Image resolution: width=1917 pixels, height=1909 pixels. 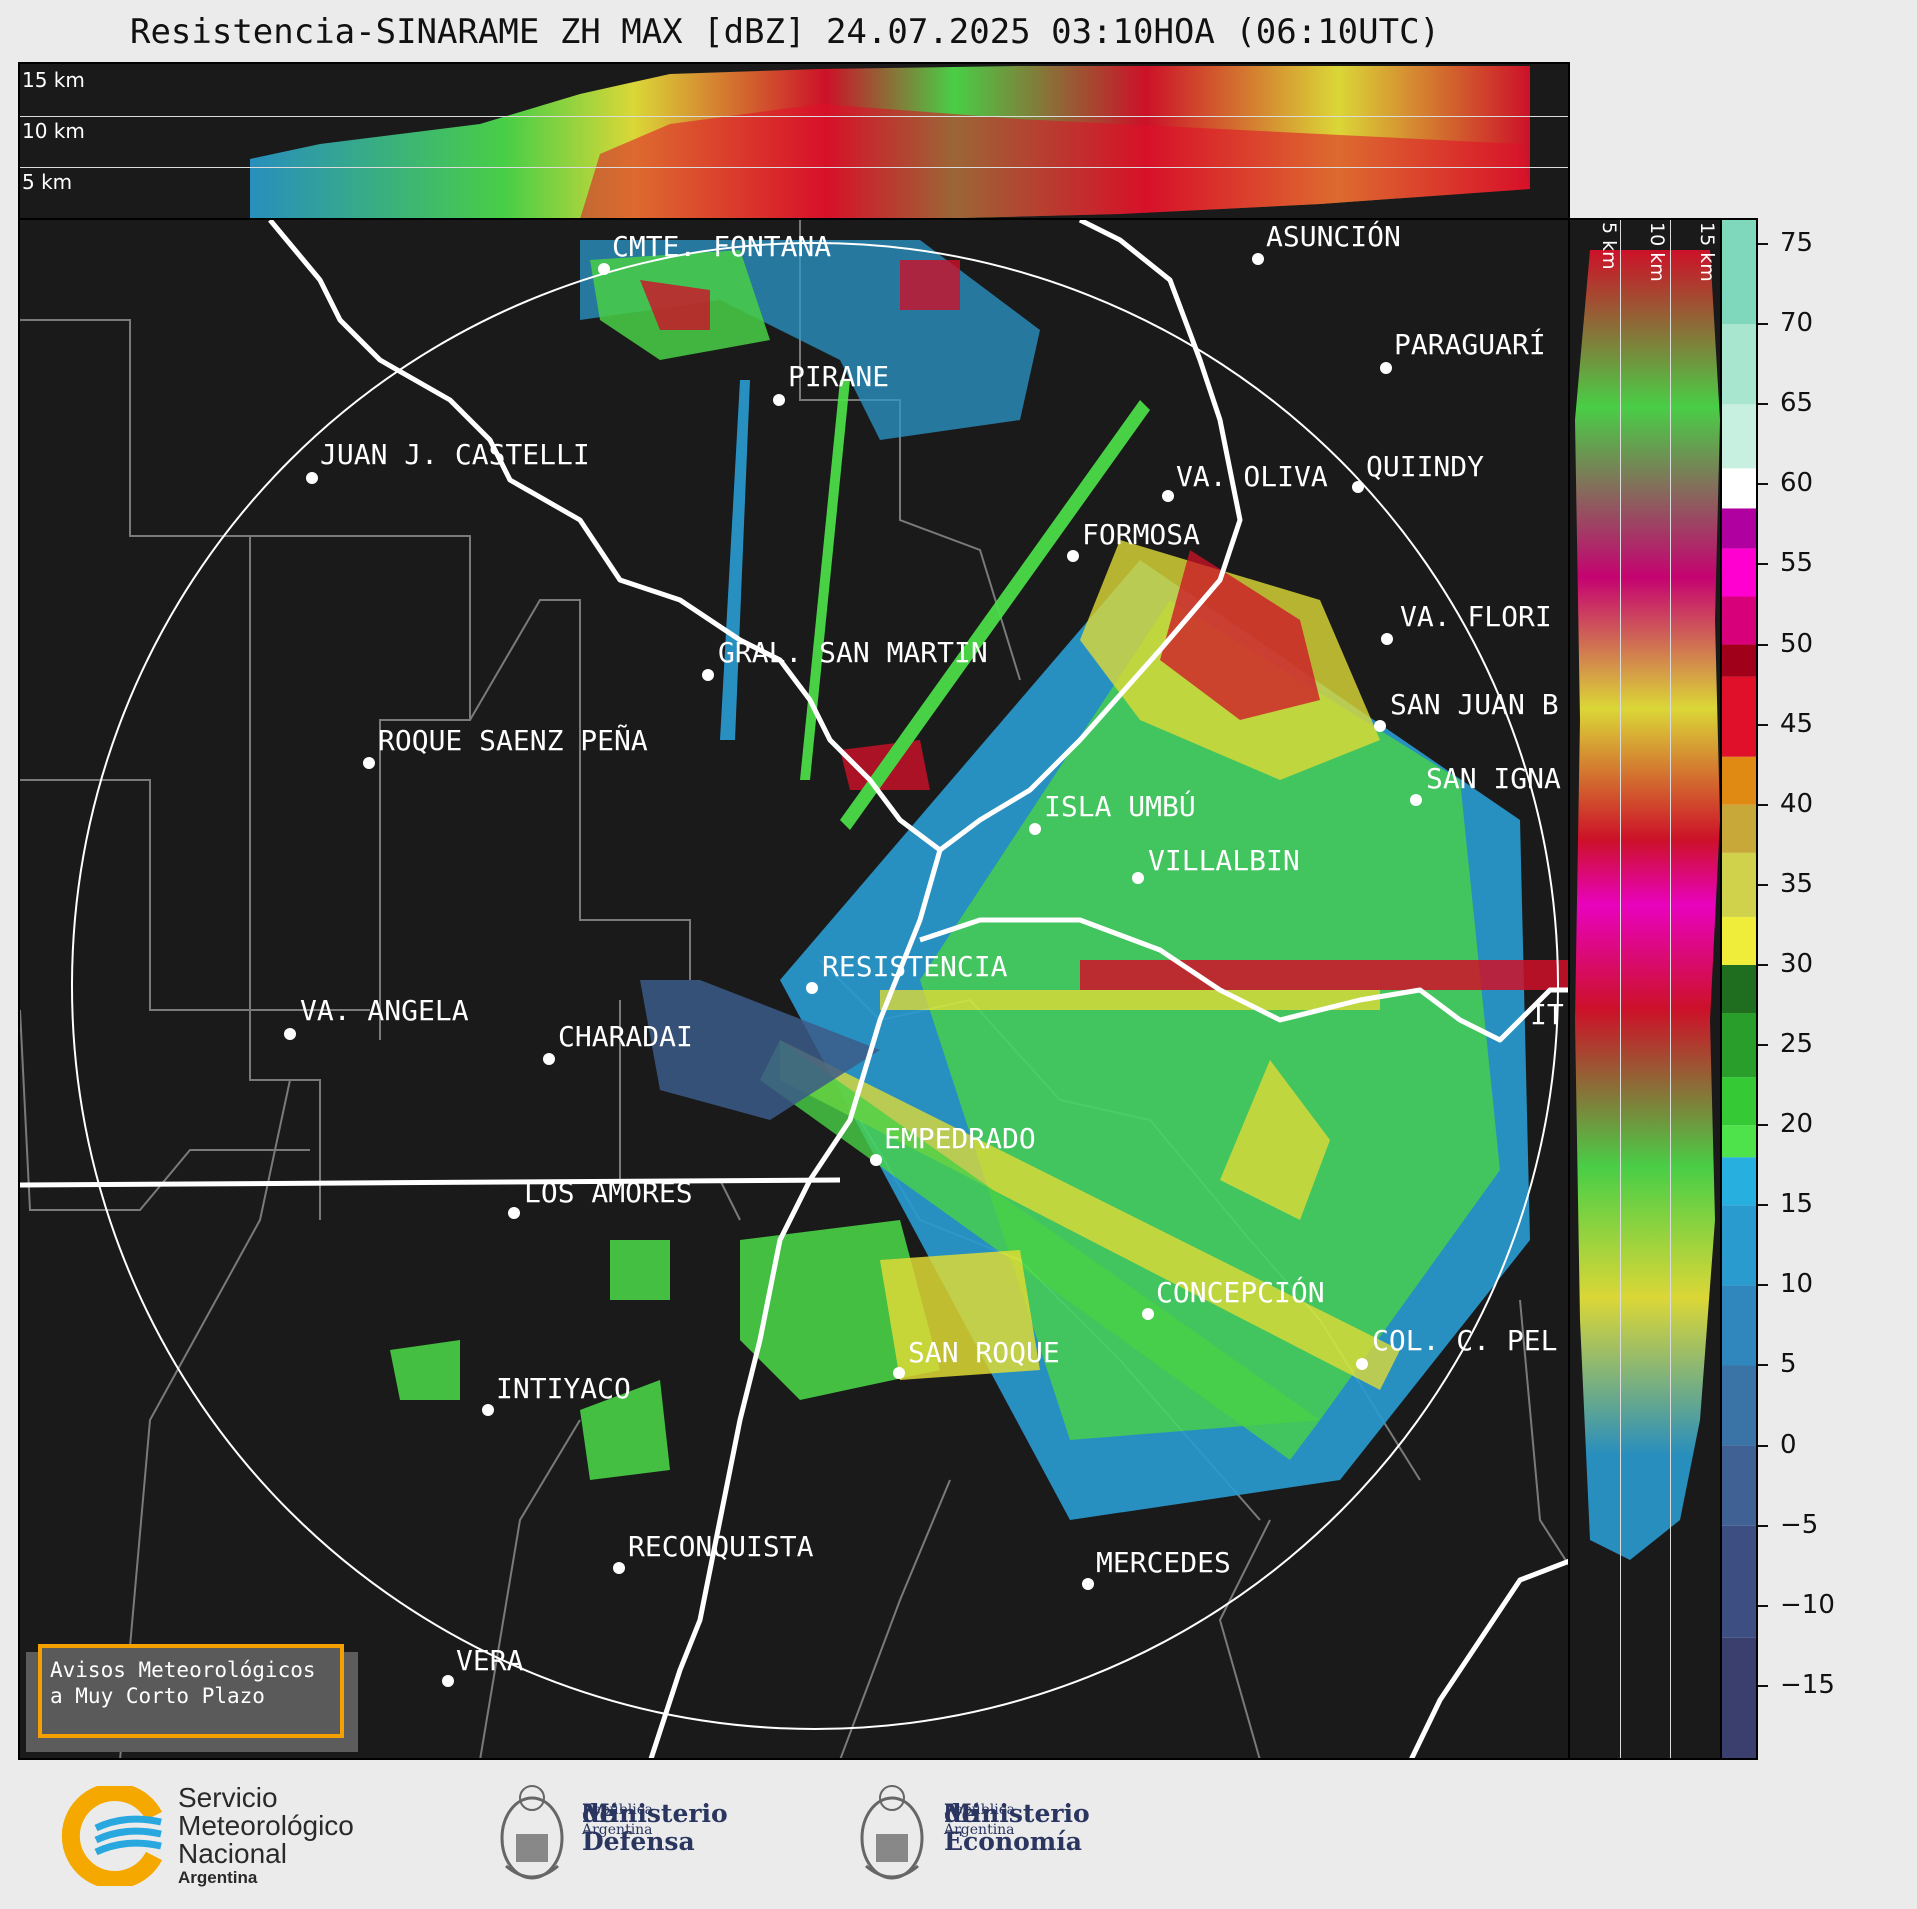 What do you see at coordinates (1797, 1204) in the screenshot?
I see `colorbar-tick-label: 15` at bounding box center [1797, 1204].